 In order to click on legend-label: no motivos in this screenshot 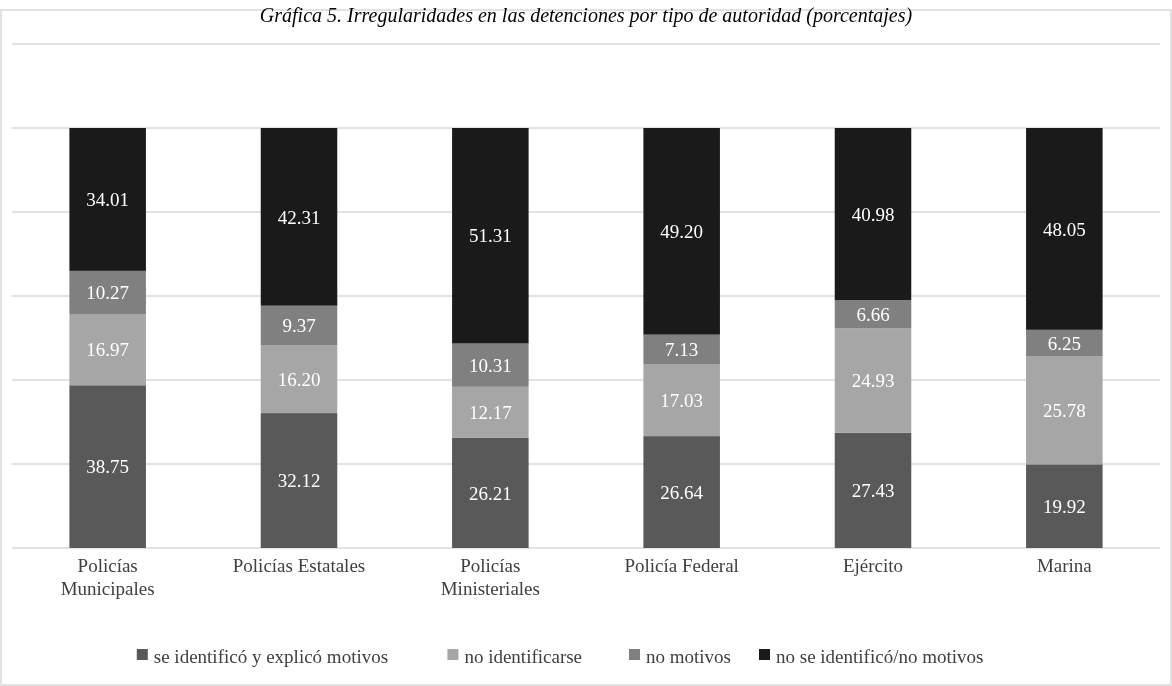, I will do `click(688, 656)`.